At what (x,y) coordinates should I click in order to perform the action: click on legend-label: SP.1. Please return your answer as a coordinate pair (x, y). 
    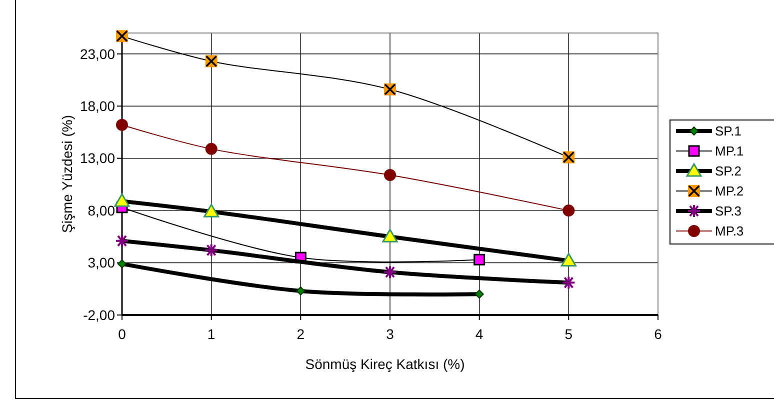
    Looking at the image, I should click on (728, 131).